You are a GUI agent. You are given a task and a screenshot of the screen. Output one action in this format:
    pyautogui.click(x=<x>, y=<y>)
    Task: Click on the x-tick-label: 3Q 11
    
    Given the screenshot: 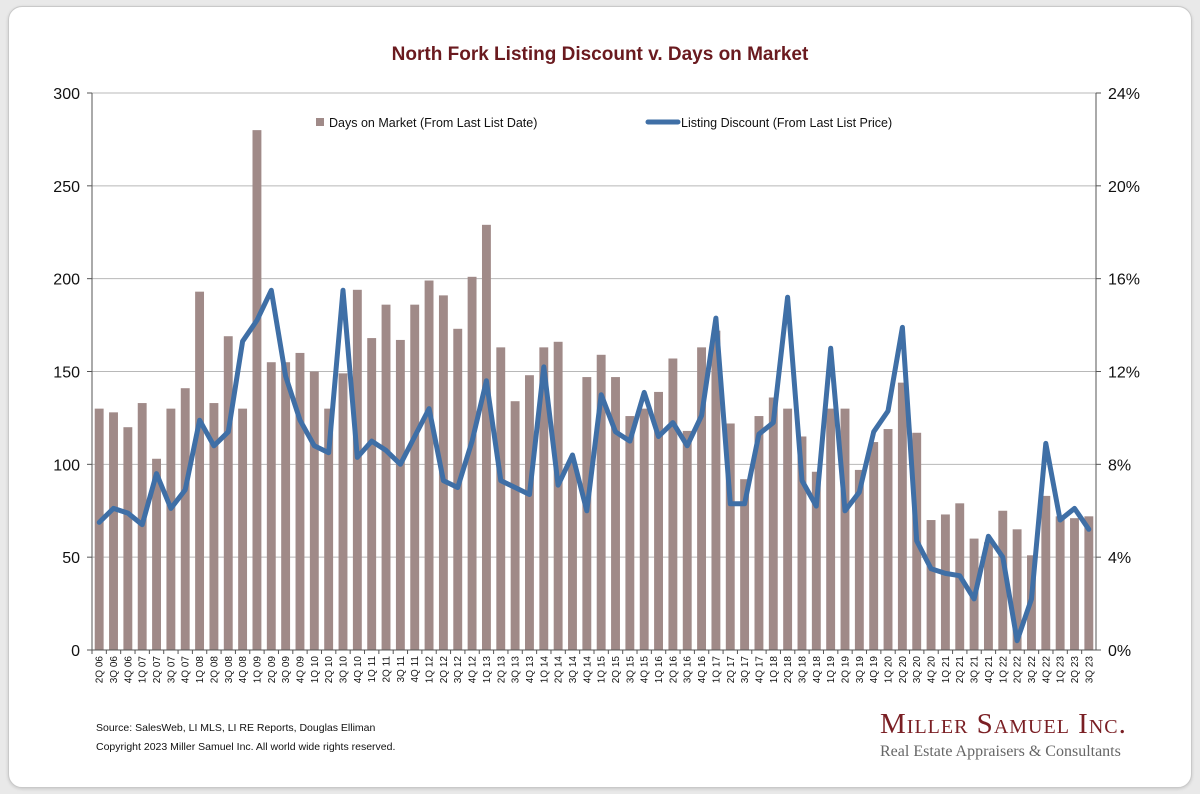 What is the action you would take?
    pyautogui.click(x=401, y=669)
    